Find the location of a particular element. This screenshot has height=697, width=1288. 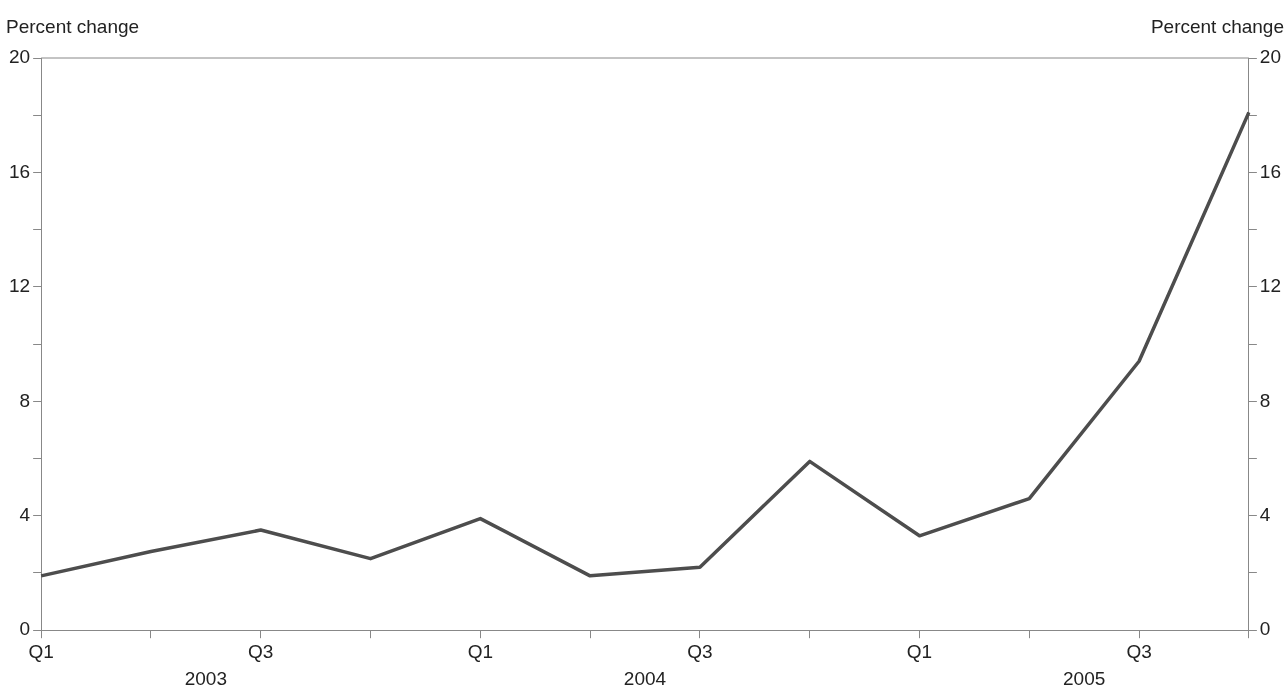

text: 2005 is located at coordinates (1084, 678).